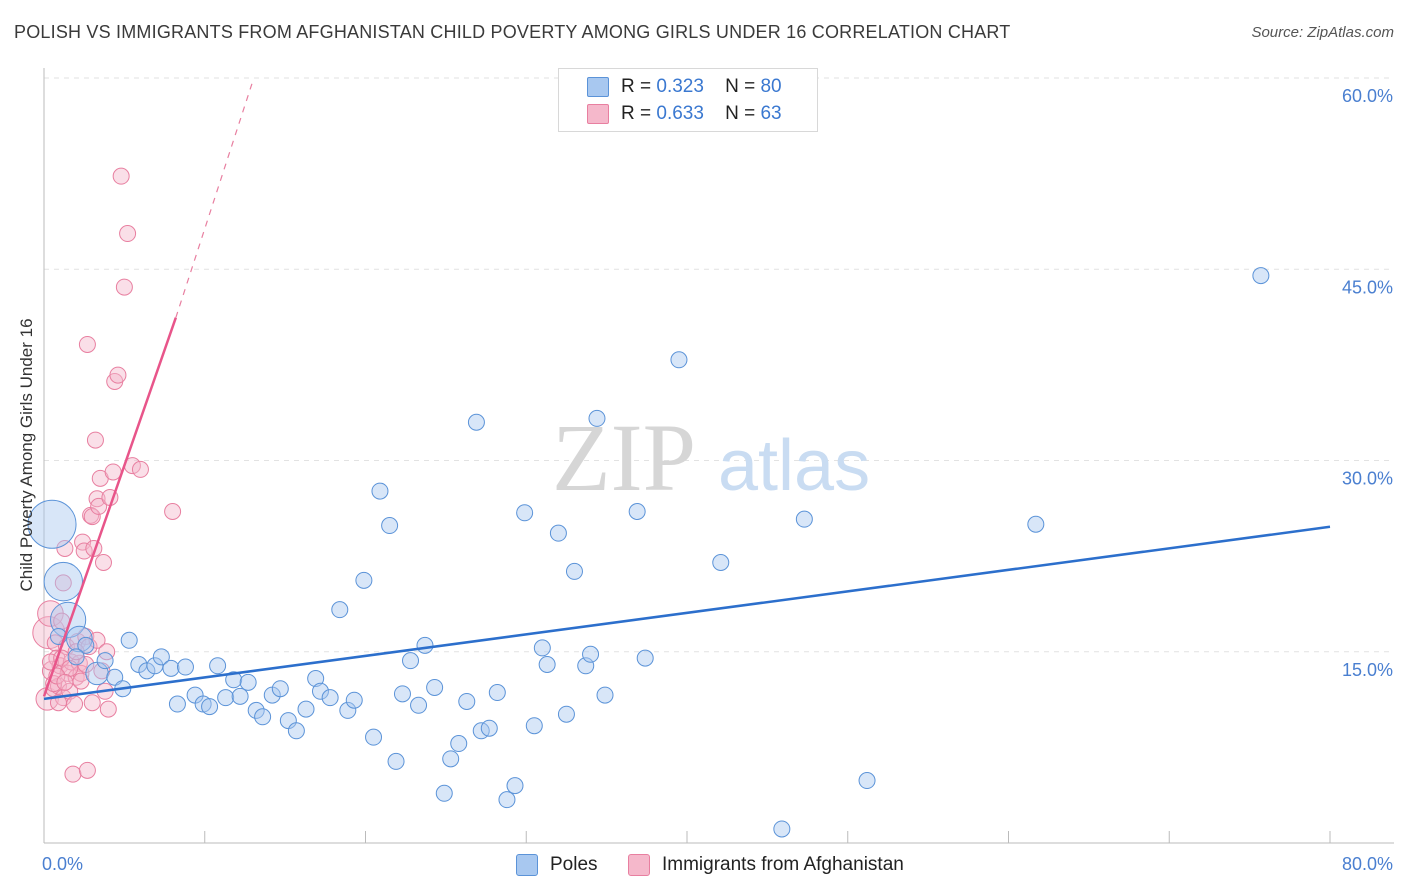 The height and width of the screenshot is (892, 1406). I want to click on legend-n-value: 80, so click(771, 86).